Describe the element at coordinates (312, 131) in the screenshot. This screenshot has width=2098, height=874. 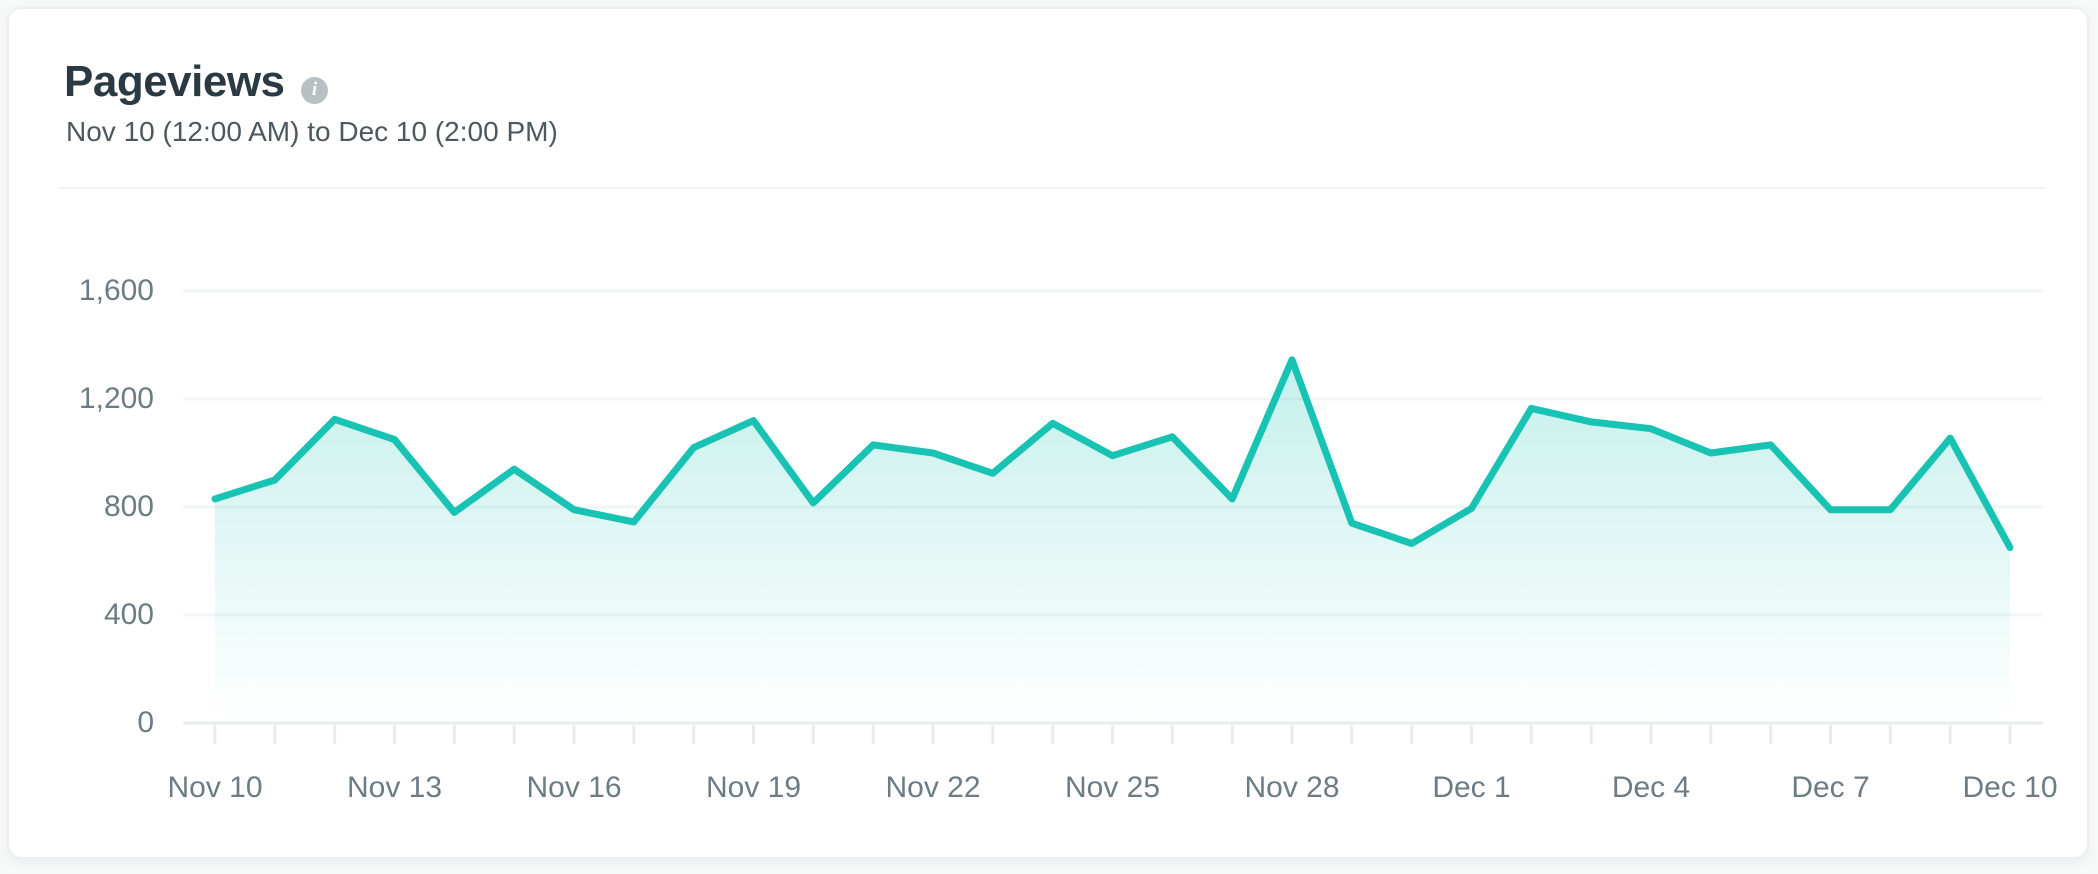
I see `date-range-subtitle: Nov 10 (12:00 AM) to Dec 10 (2:00 PM)` at that location.